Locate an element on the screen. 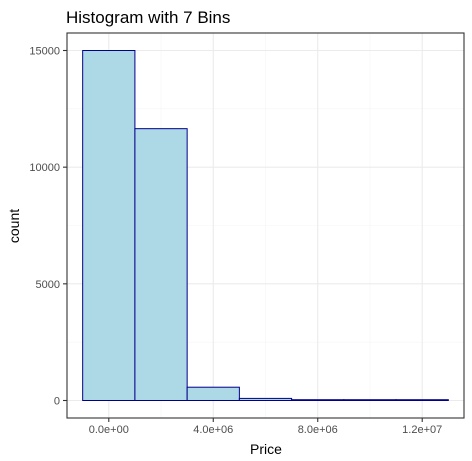 The image size is (472, 461). x-tick-label: 0.0e+00 is located at coordinates (109, 430).